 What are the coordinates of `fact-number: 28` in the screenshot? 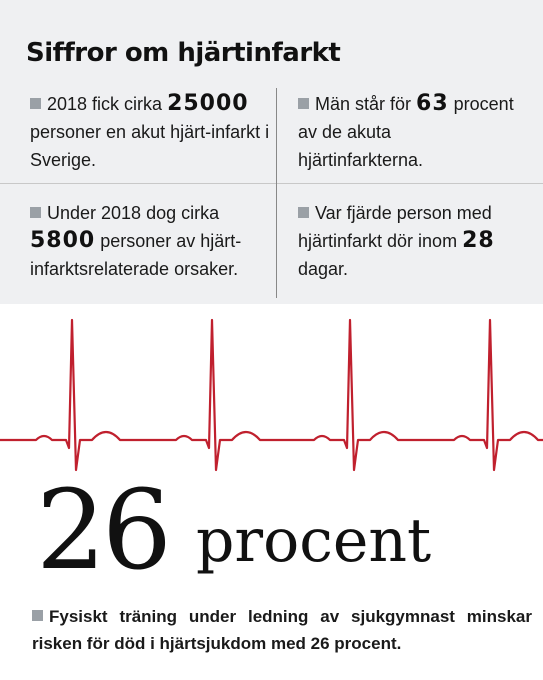 It's located at (478, 240).